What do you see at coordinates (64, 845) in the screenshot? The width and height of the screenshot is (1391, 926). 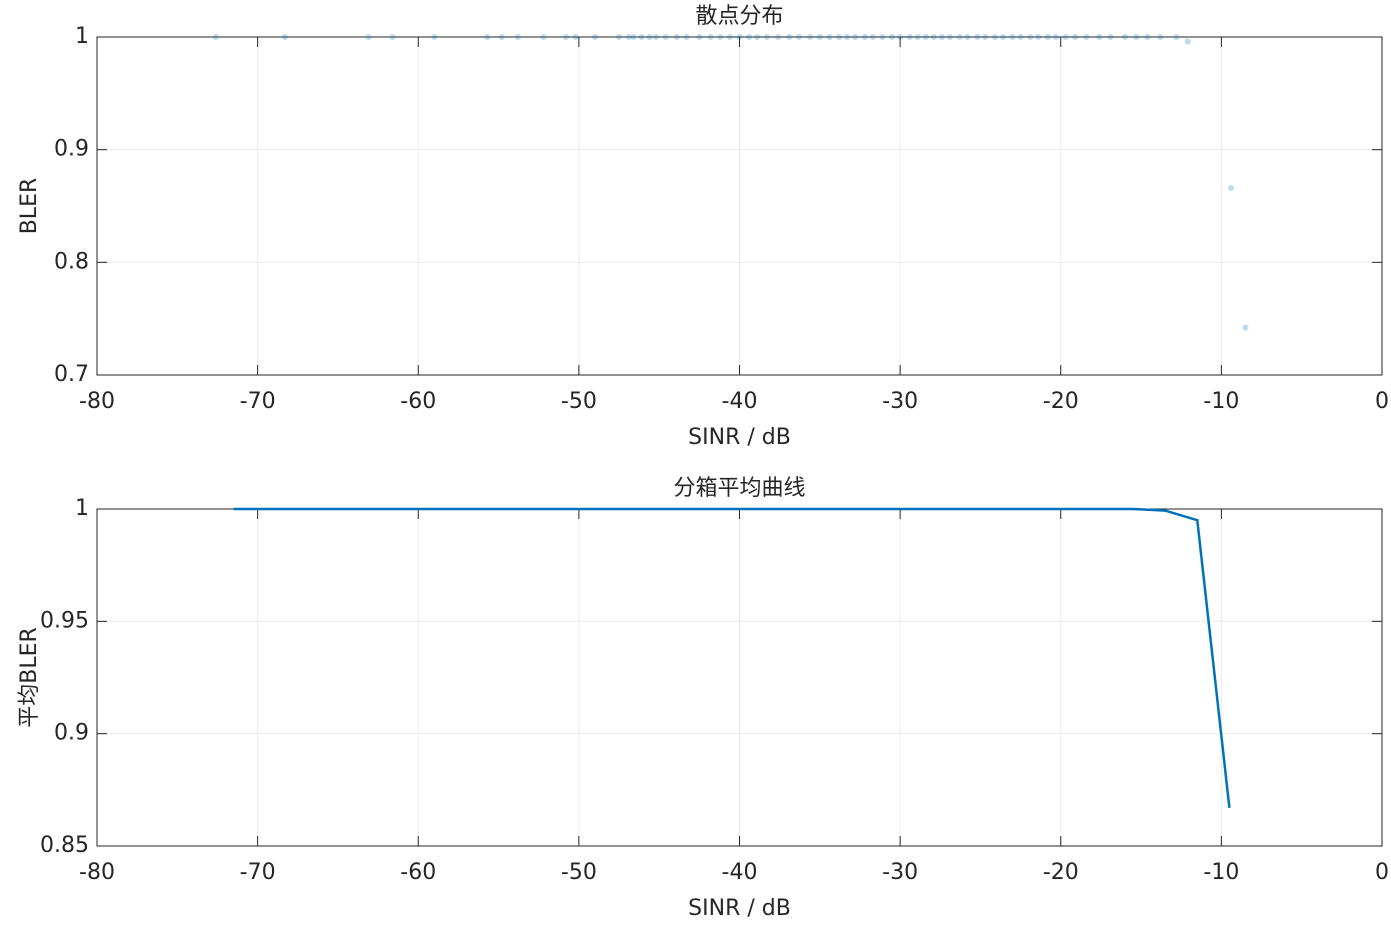 I see `y-tick-label: 0.85` at bounding box center [64, 845].